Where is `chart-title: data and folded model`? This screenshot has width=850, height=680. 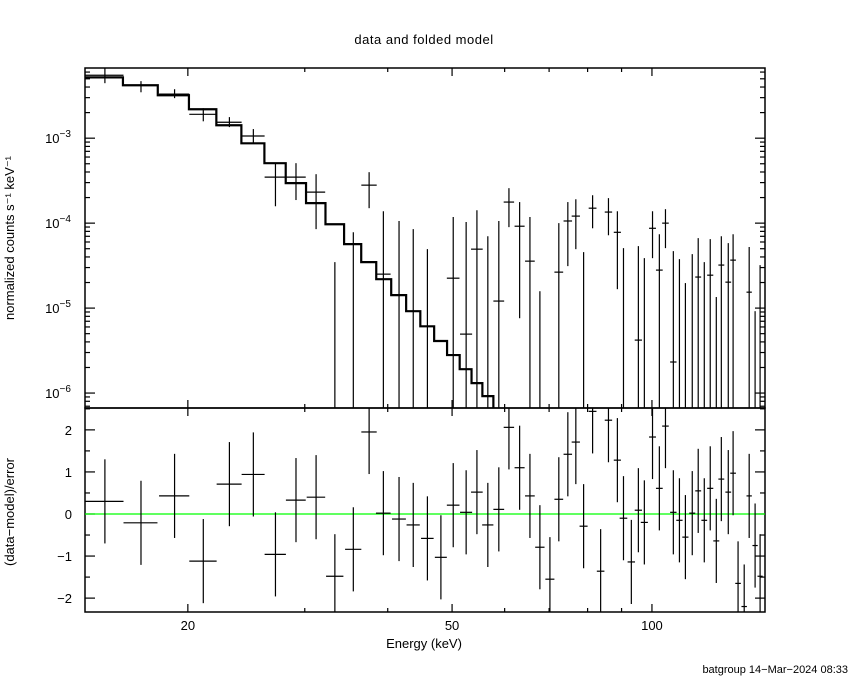 chart-title: data and folded model is located at coordinates (423, 39).